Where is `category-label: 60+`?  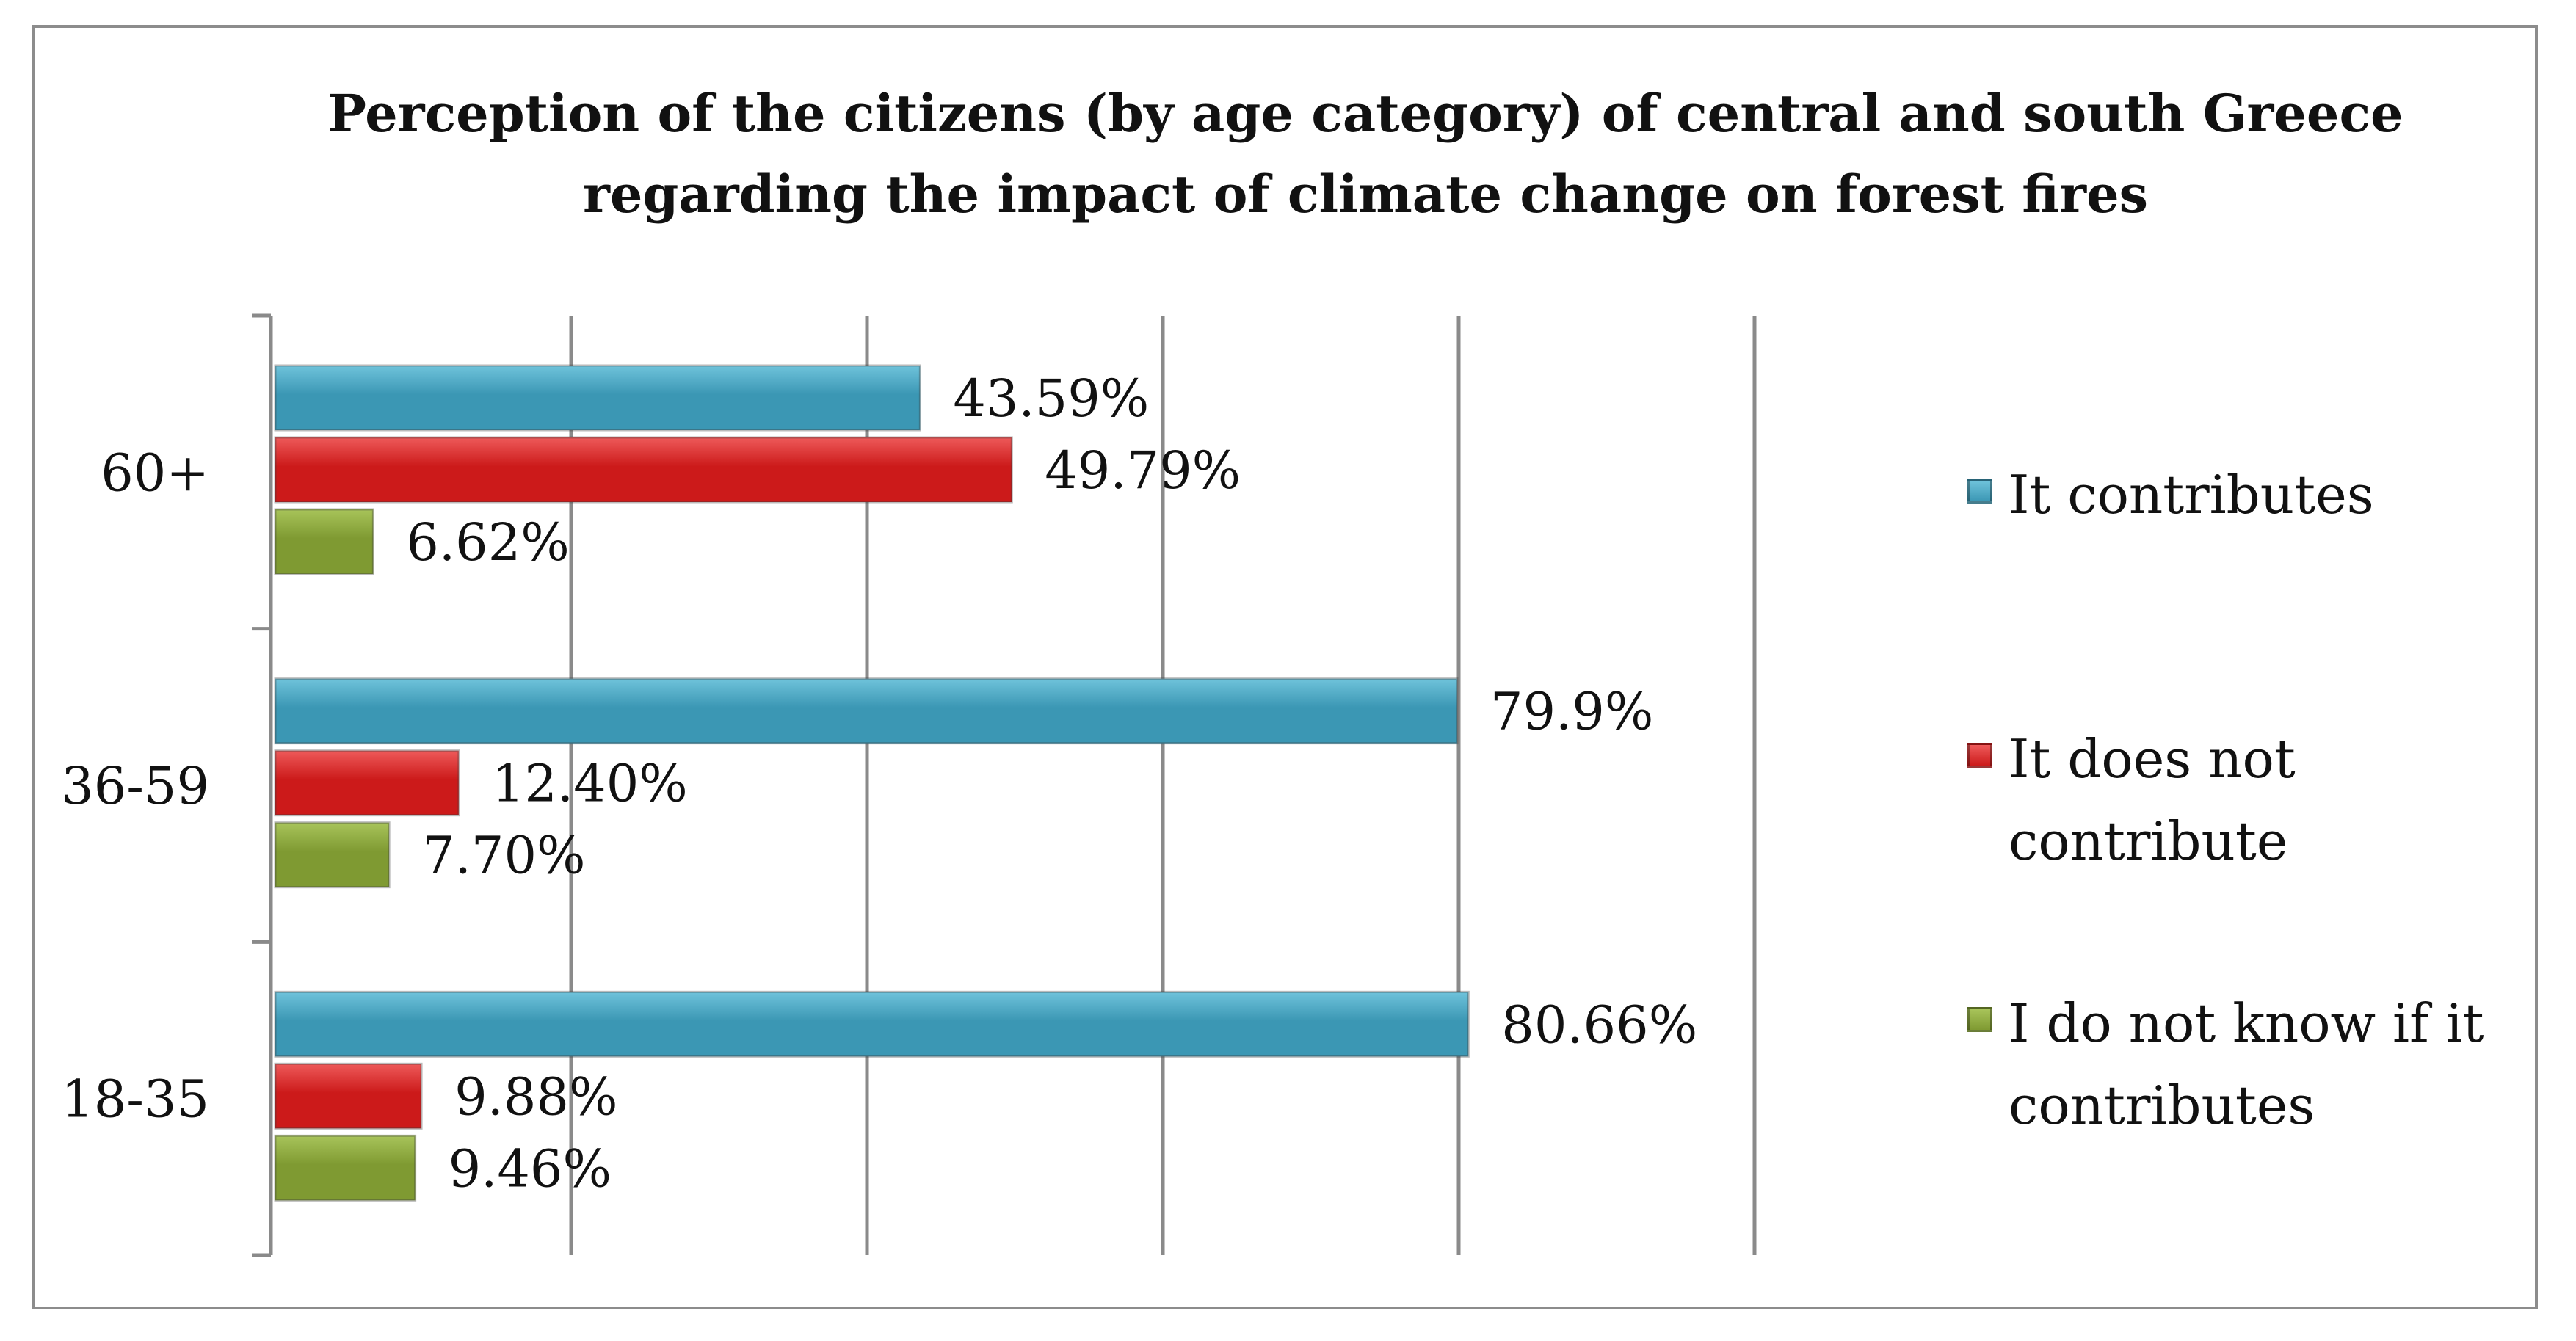
category-label: 60+ is located at coordinates (155, 473).